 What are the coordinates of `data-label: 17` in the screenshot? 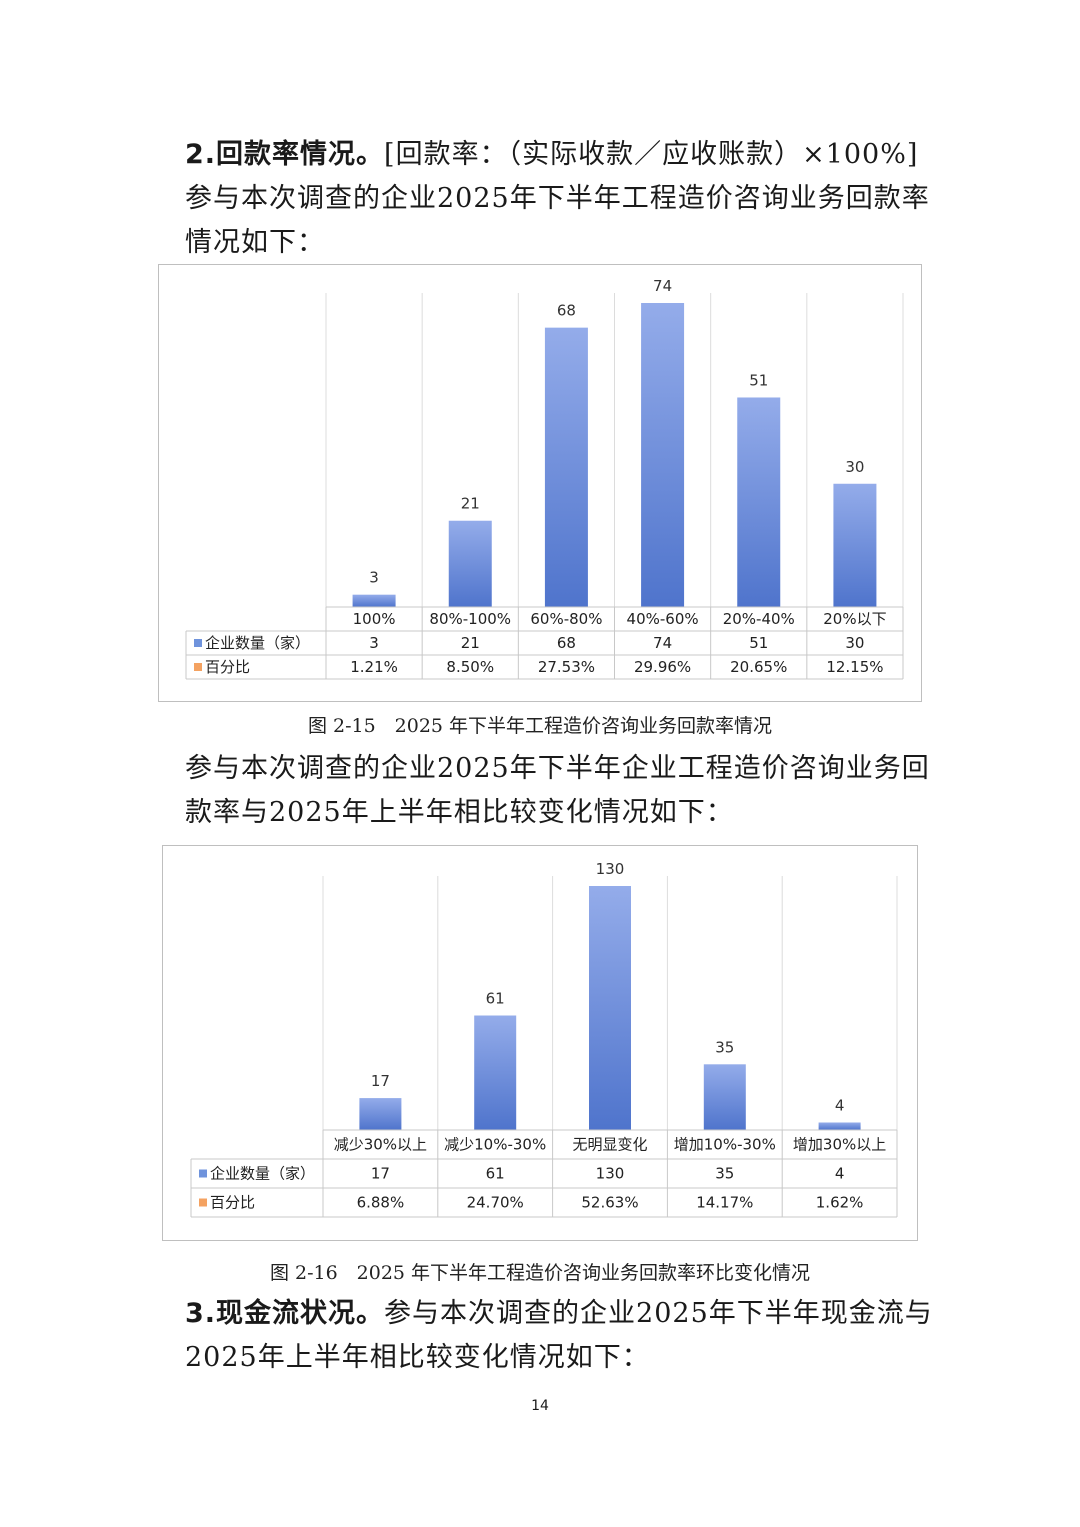 It's located at (380, 1081).